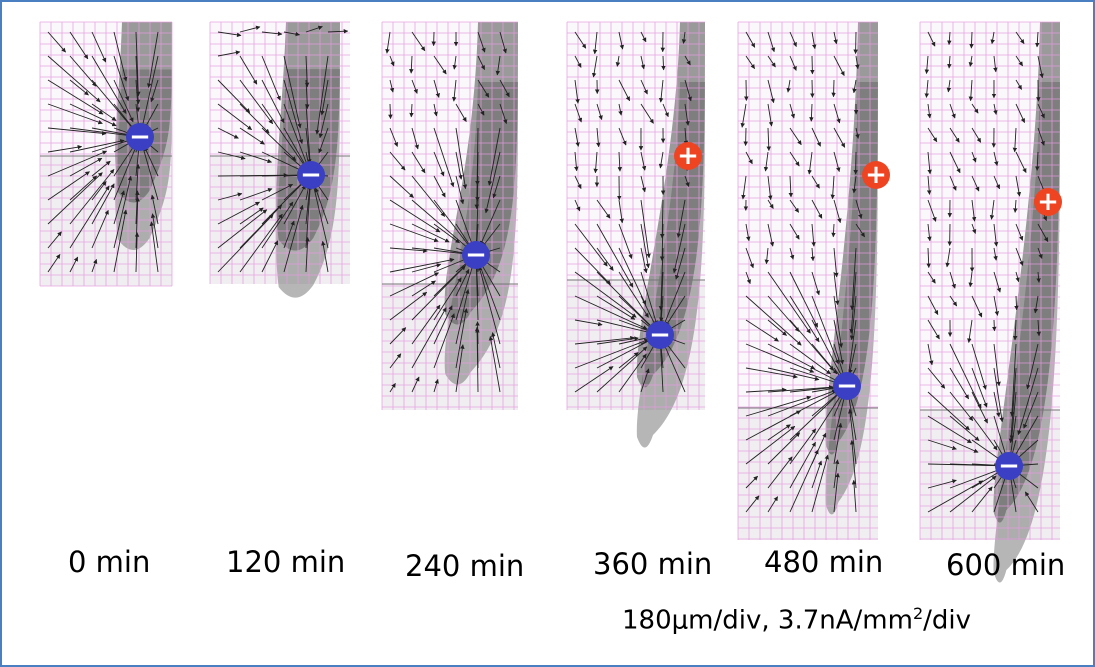 This screenshot has height=667, width=1095. Describe the element at coordinates (449, 215) in the screenshot. I see `panel-2: −` at that location.